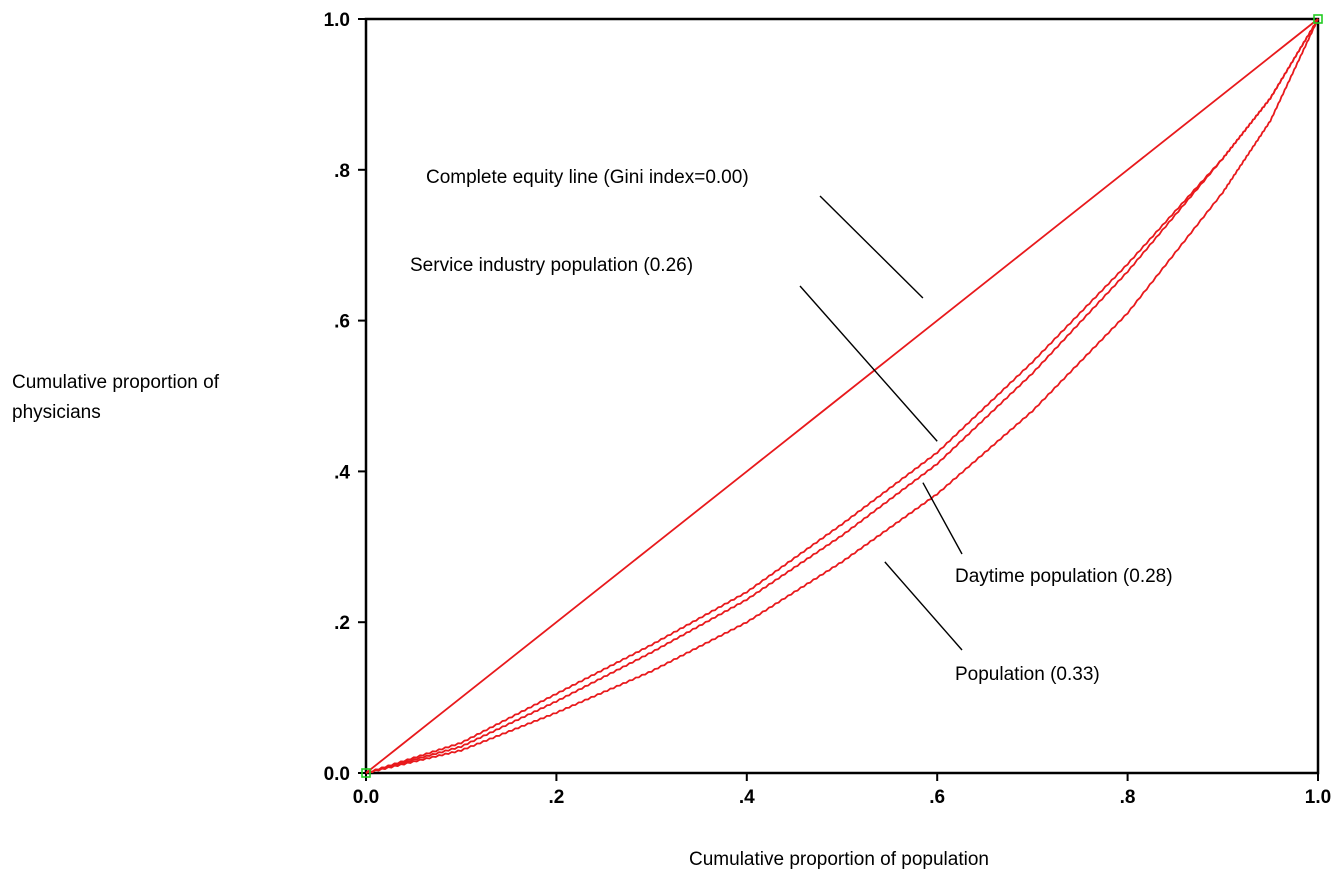 Image resolution: width=1335 pixels, height=884 pixels. I want to click on annotation-label: Daytime population (0.28), so click(1064, 576).